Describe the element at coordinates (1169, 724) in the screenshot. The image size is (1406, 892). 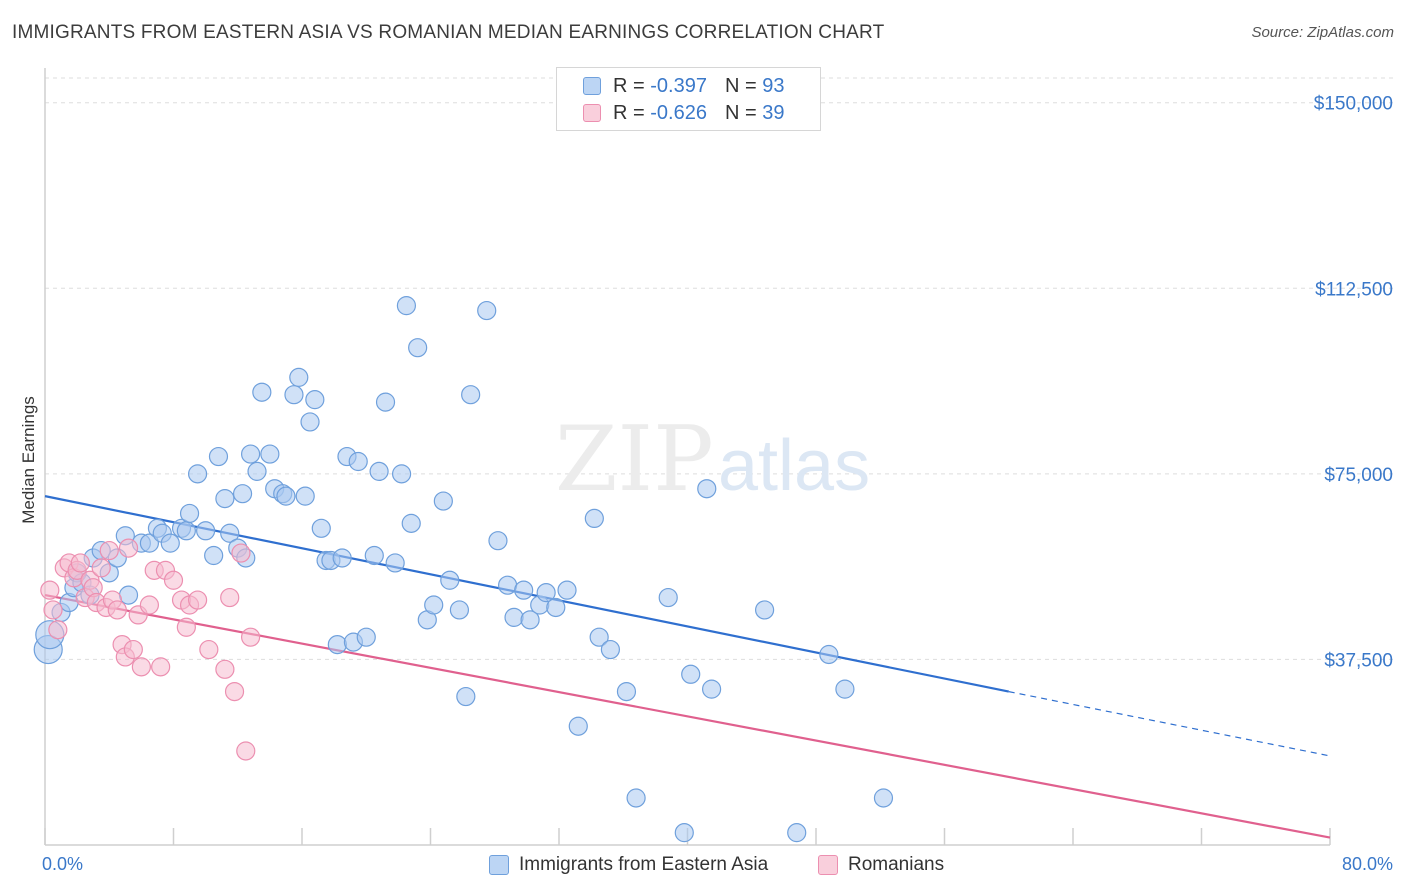
I see `eastern-asia-trendline-extension` at that location.